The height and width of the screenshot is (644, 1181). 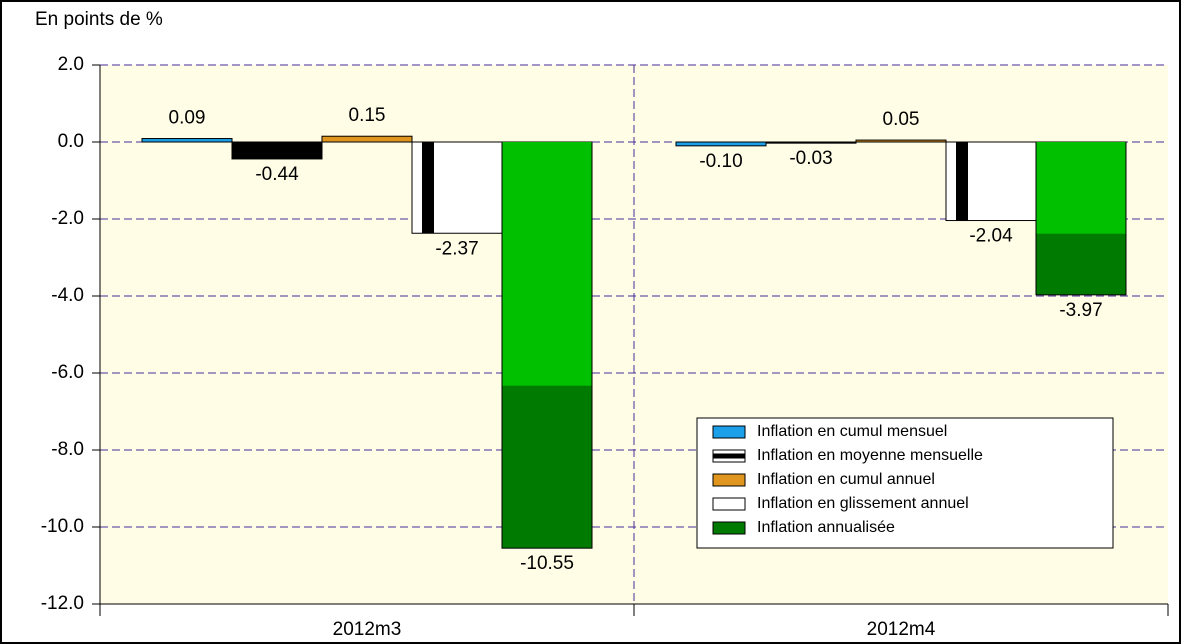 I want to click on legend, so click(x=905, y=483).